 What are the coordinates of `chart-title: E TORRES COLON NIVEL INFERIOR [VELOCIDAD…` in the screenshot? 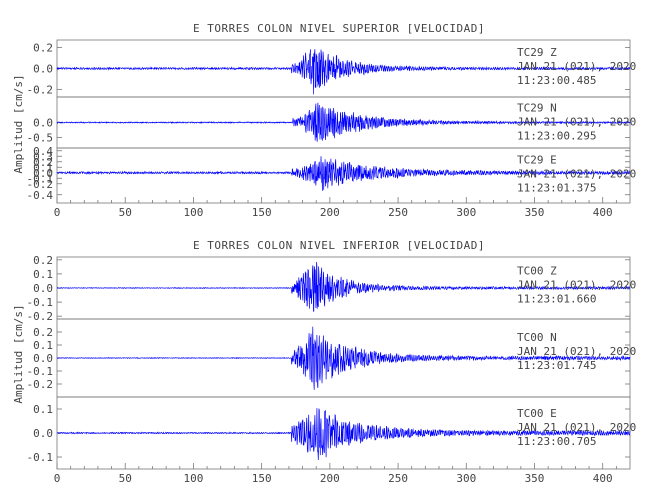 It's located at (339, 245).